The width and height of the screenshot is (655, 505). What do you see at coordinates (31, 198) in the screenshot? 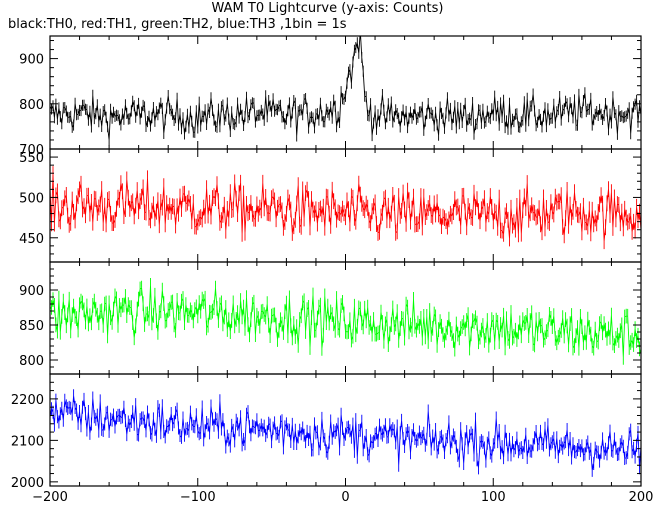
I see `y-tick-label: 500` at bounding box center [31, 198].